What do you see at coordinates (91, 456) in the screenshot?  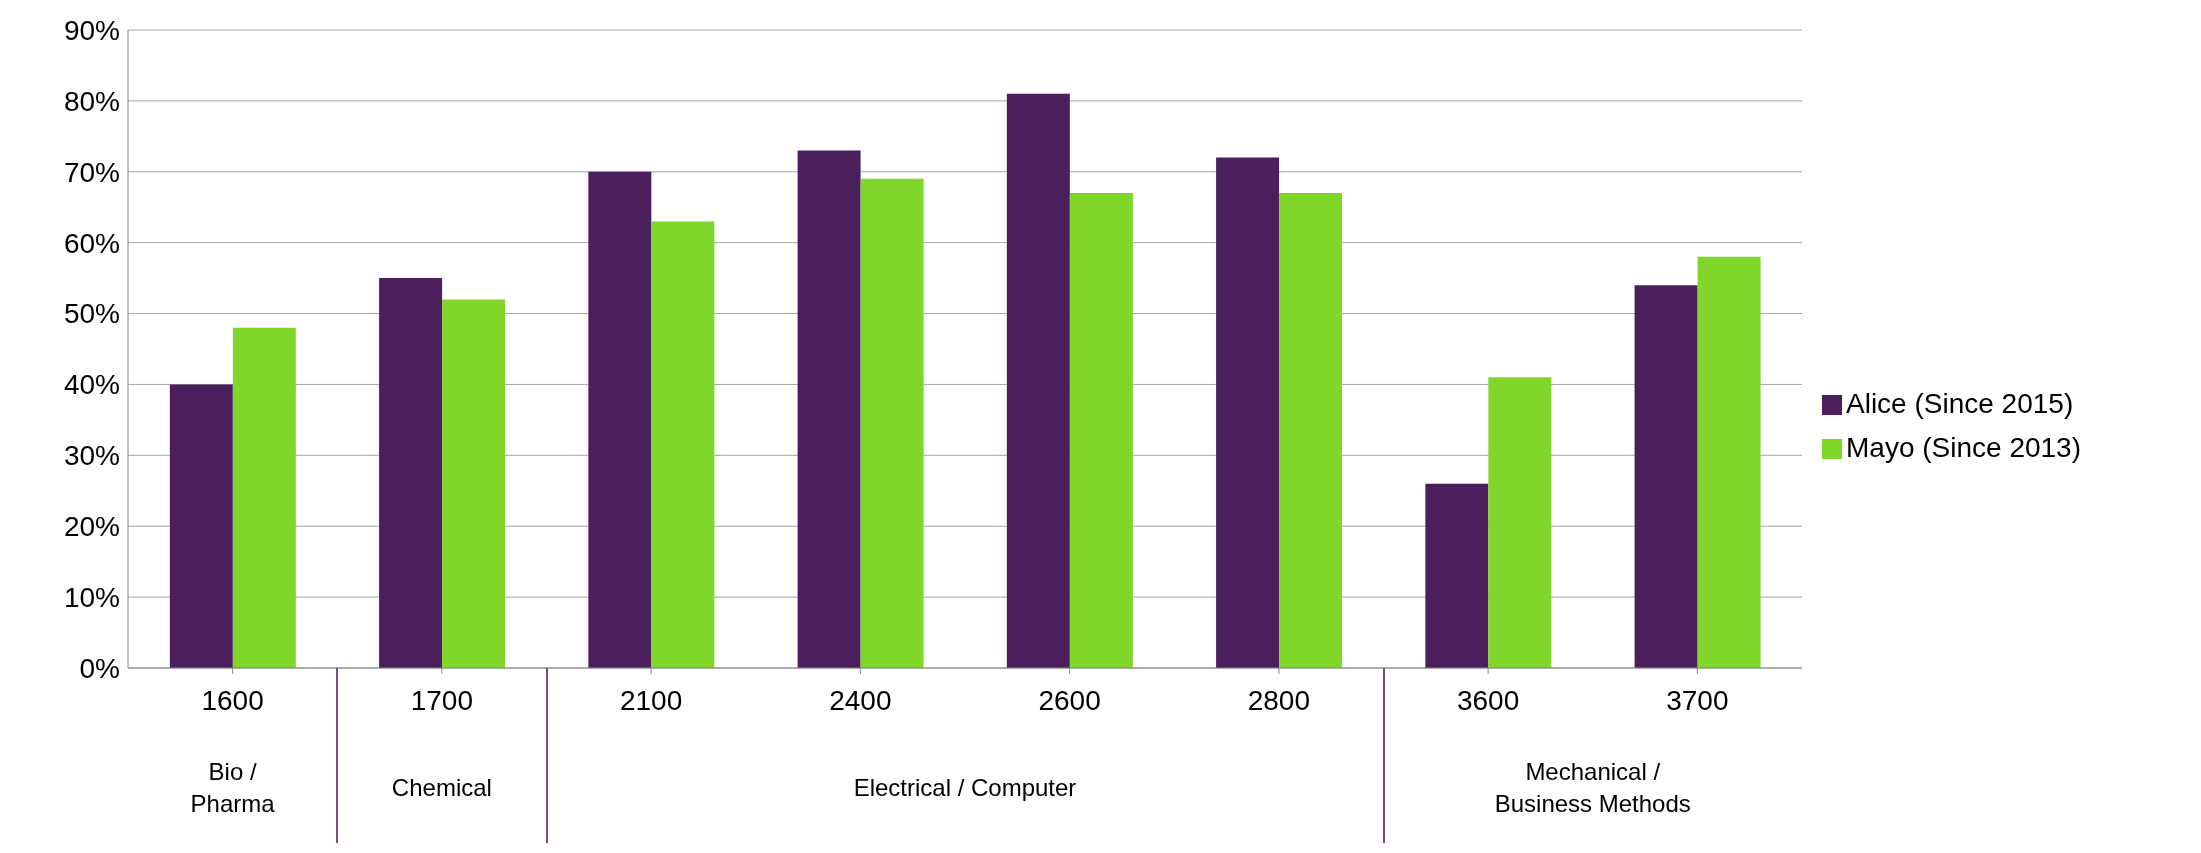 I see `y-tick-label: 30%` at bounding box center [91, 456].